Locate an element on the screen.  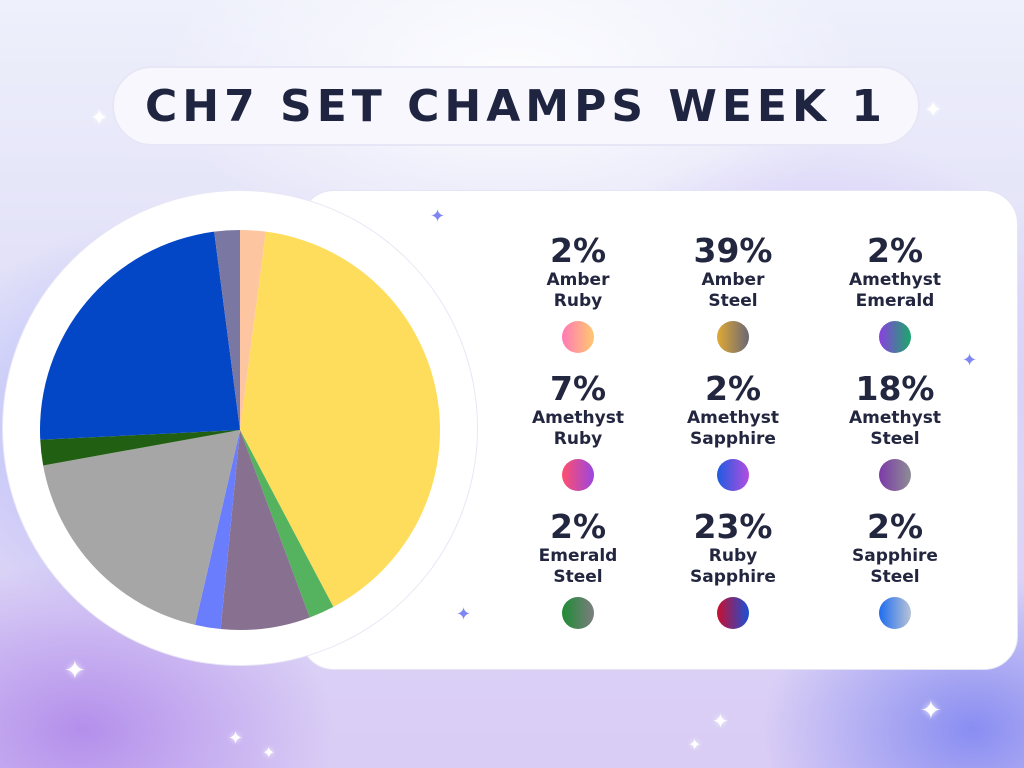
page-title: CH7 SET CHAMPS WEEK 1 is located at coordinates (515, 106).